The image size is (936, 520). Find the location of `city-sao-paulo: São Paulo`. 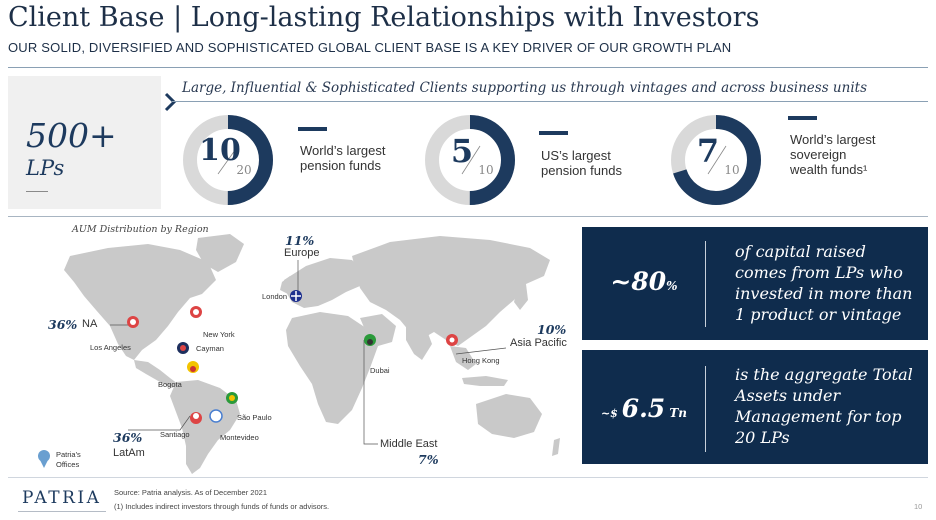

city-sao-paulo: São Paulo is located at coordinates (254, 417).